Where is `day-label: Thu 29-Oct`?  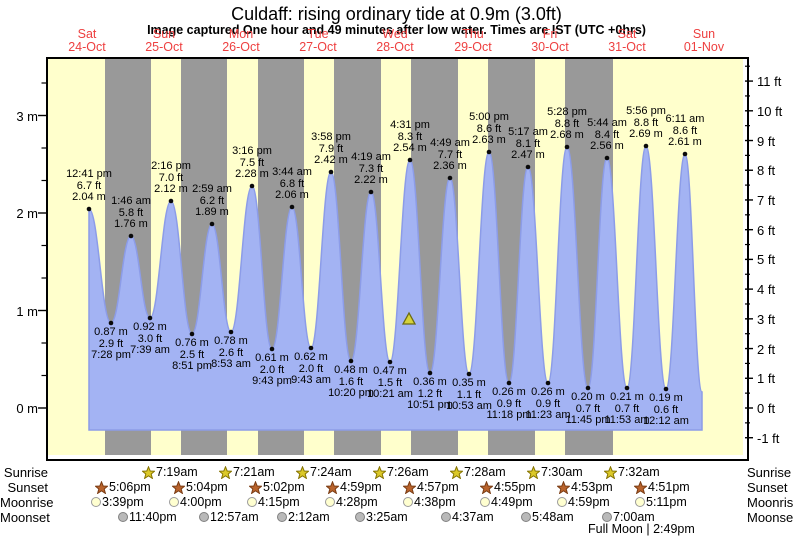 day-label: Thu 29-Oct is located at coordinates (473, 41).